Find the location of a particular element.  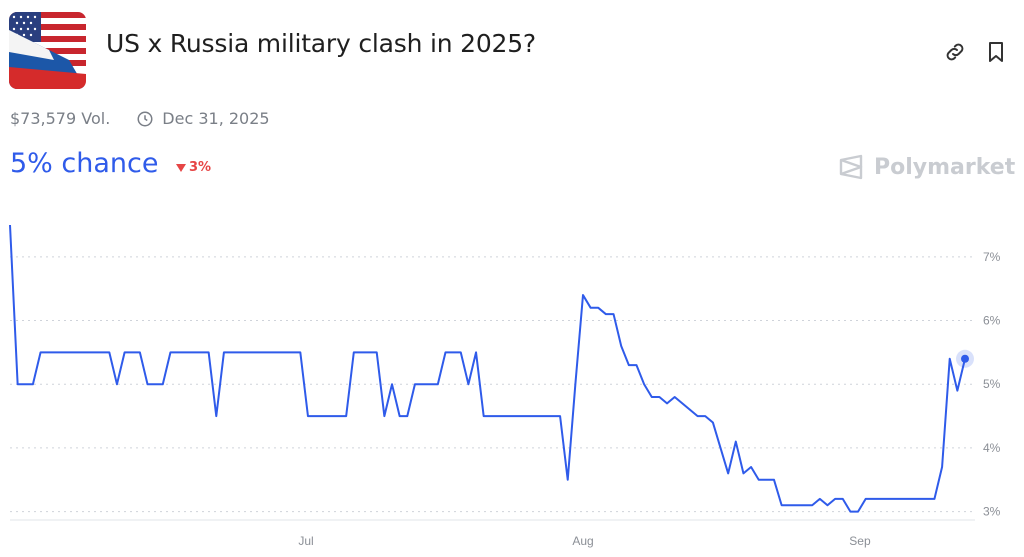

delta-text: 3% is located at coordinates (200, 167).